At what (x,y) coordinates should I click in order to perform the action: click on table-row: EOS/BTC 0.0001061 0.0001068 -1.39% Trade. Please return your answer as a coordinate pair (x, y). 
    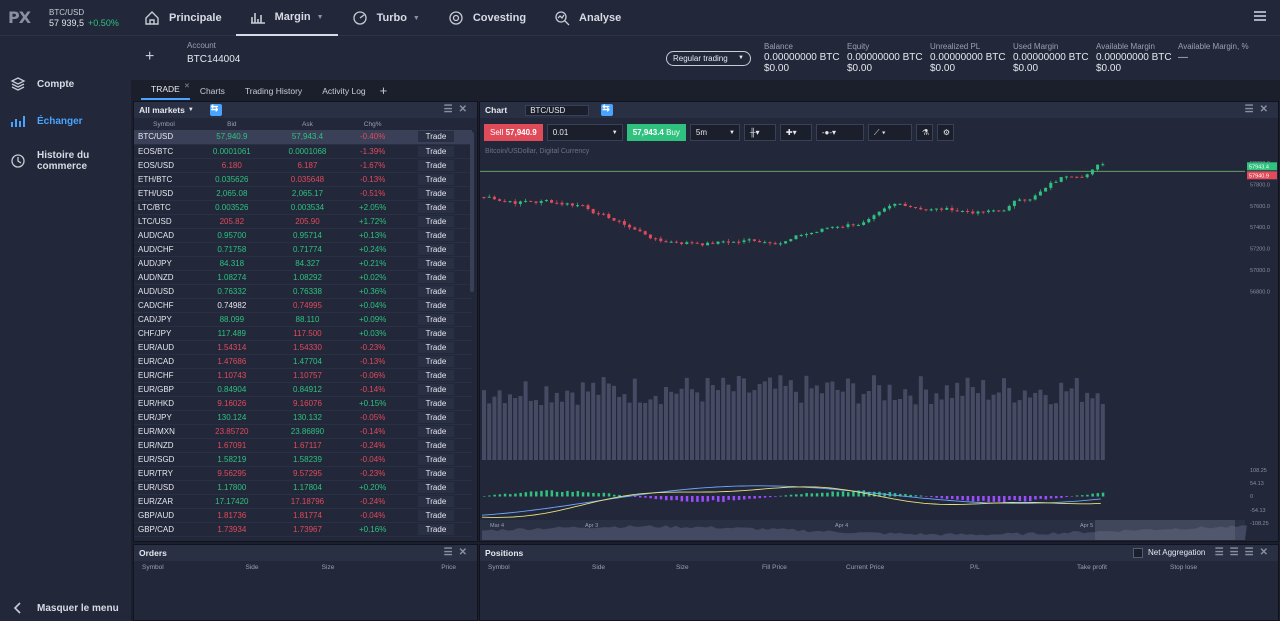
    Looking at the image, I should click on (303, 151).